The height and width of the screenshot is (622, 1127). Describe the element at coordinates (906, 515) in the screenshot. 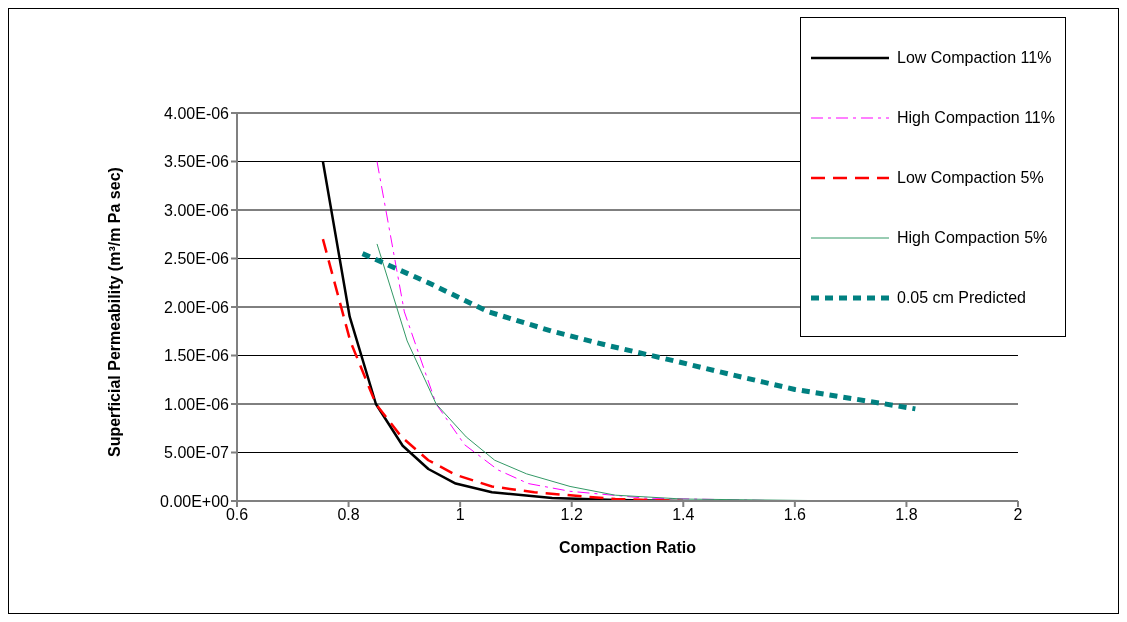

I see `x-tick-label: 1.8` at that location.